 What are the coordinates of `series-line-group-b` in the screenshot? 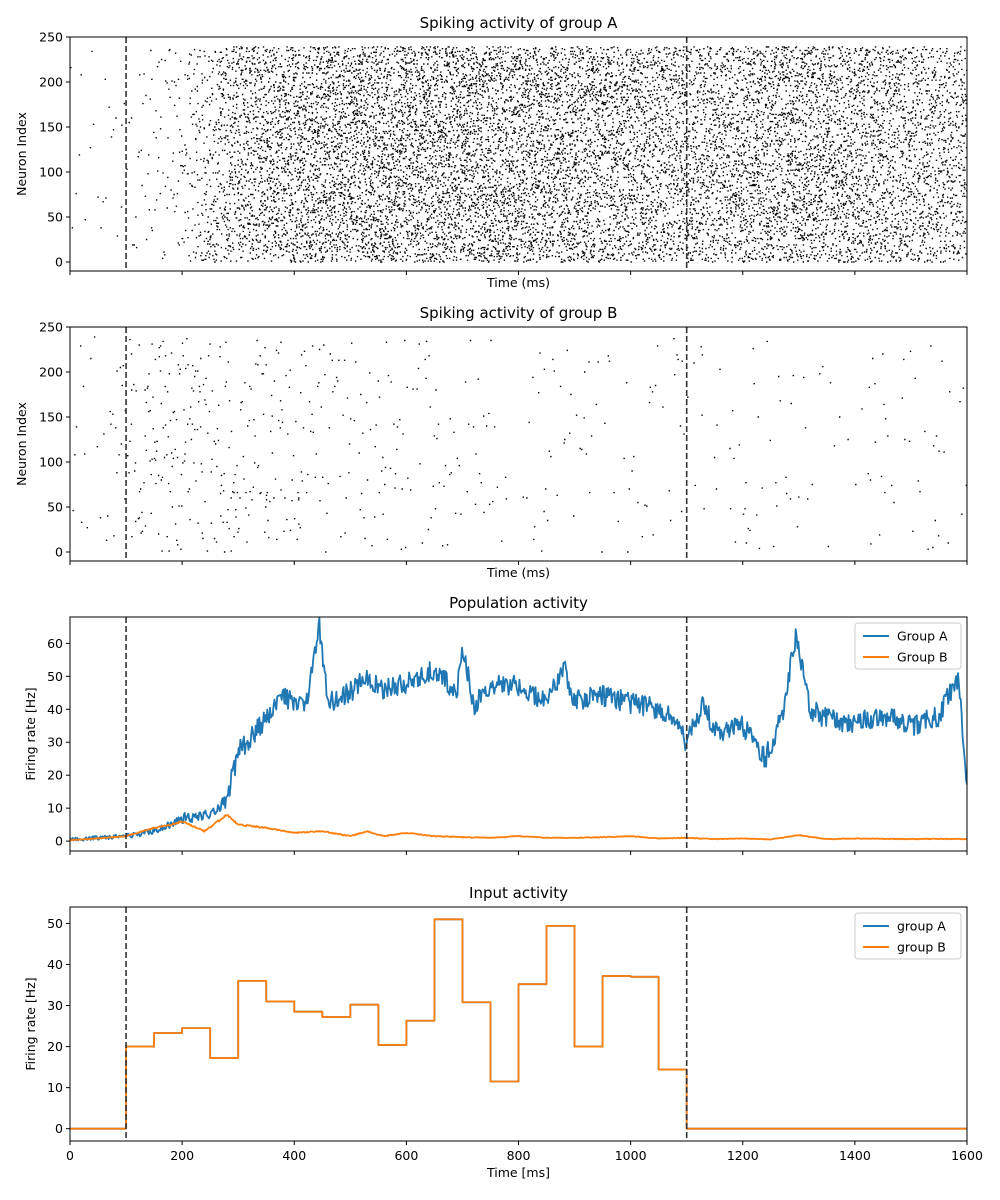 It's located at (518, 828).